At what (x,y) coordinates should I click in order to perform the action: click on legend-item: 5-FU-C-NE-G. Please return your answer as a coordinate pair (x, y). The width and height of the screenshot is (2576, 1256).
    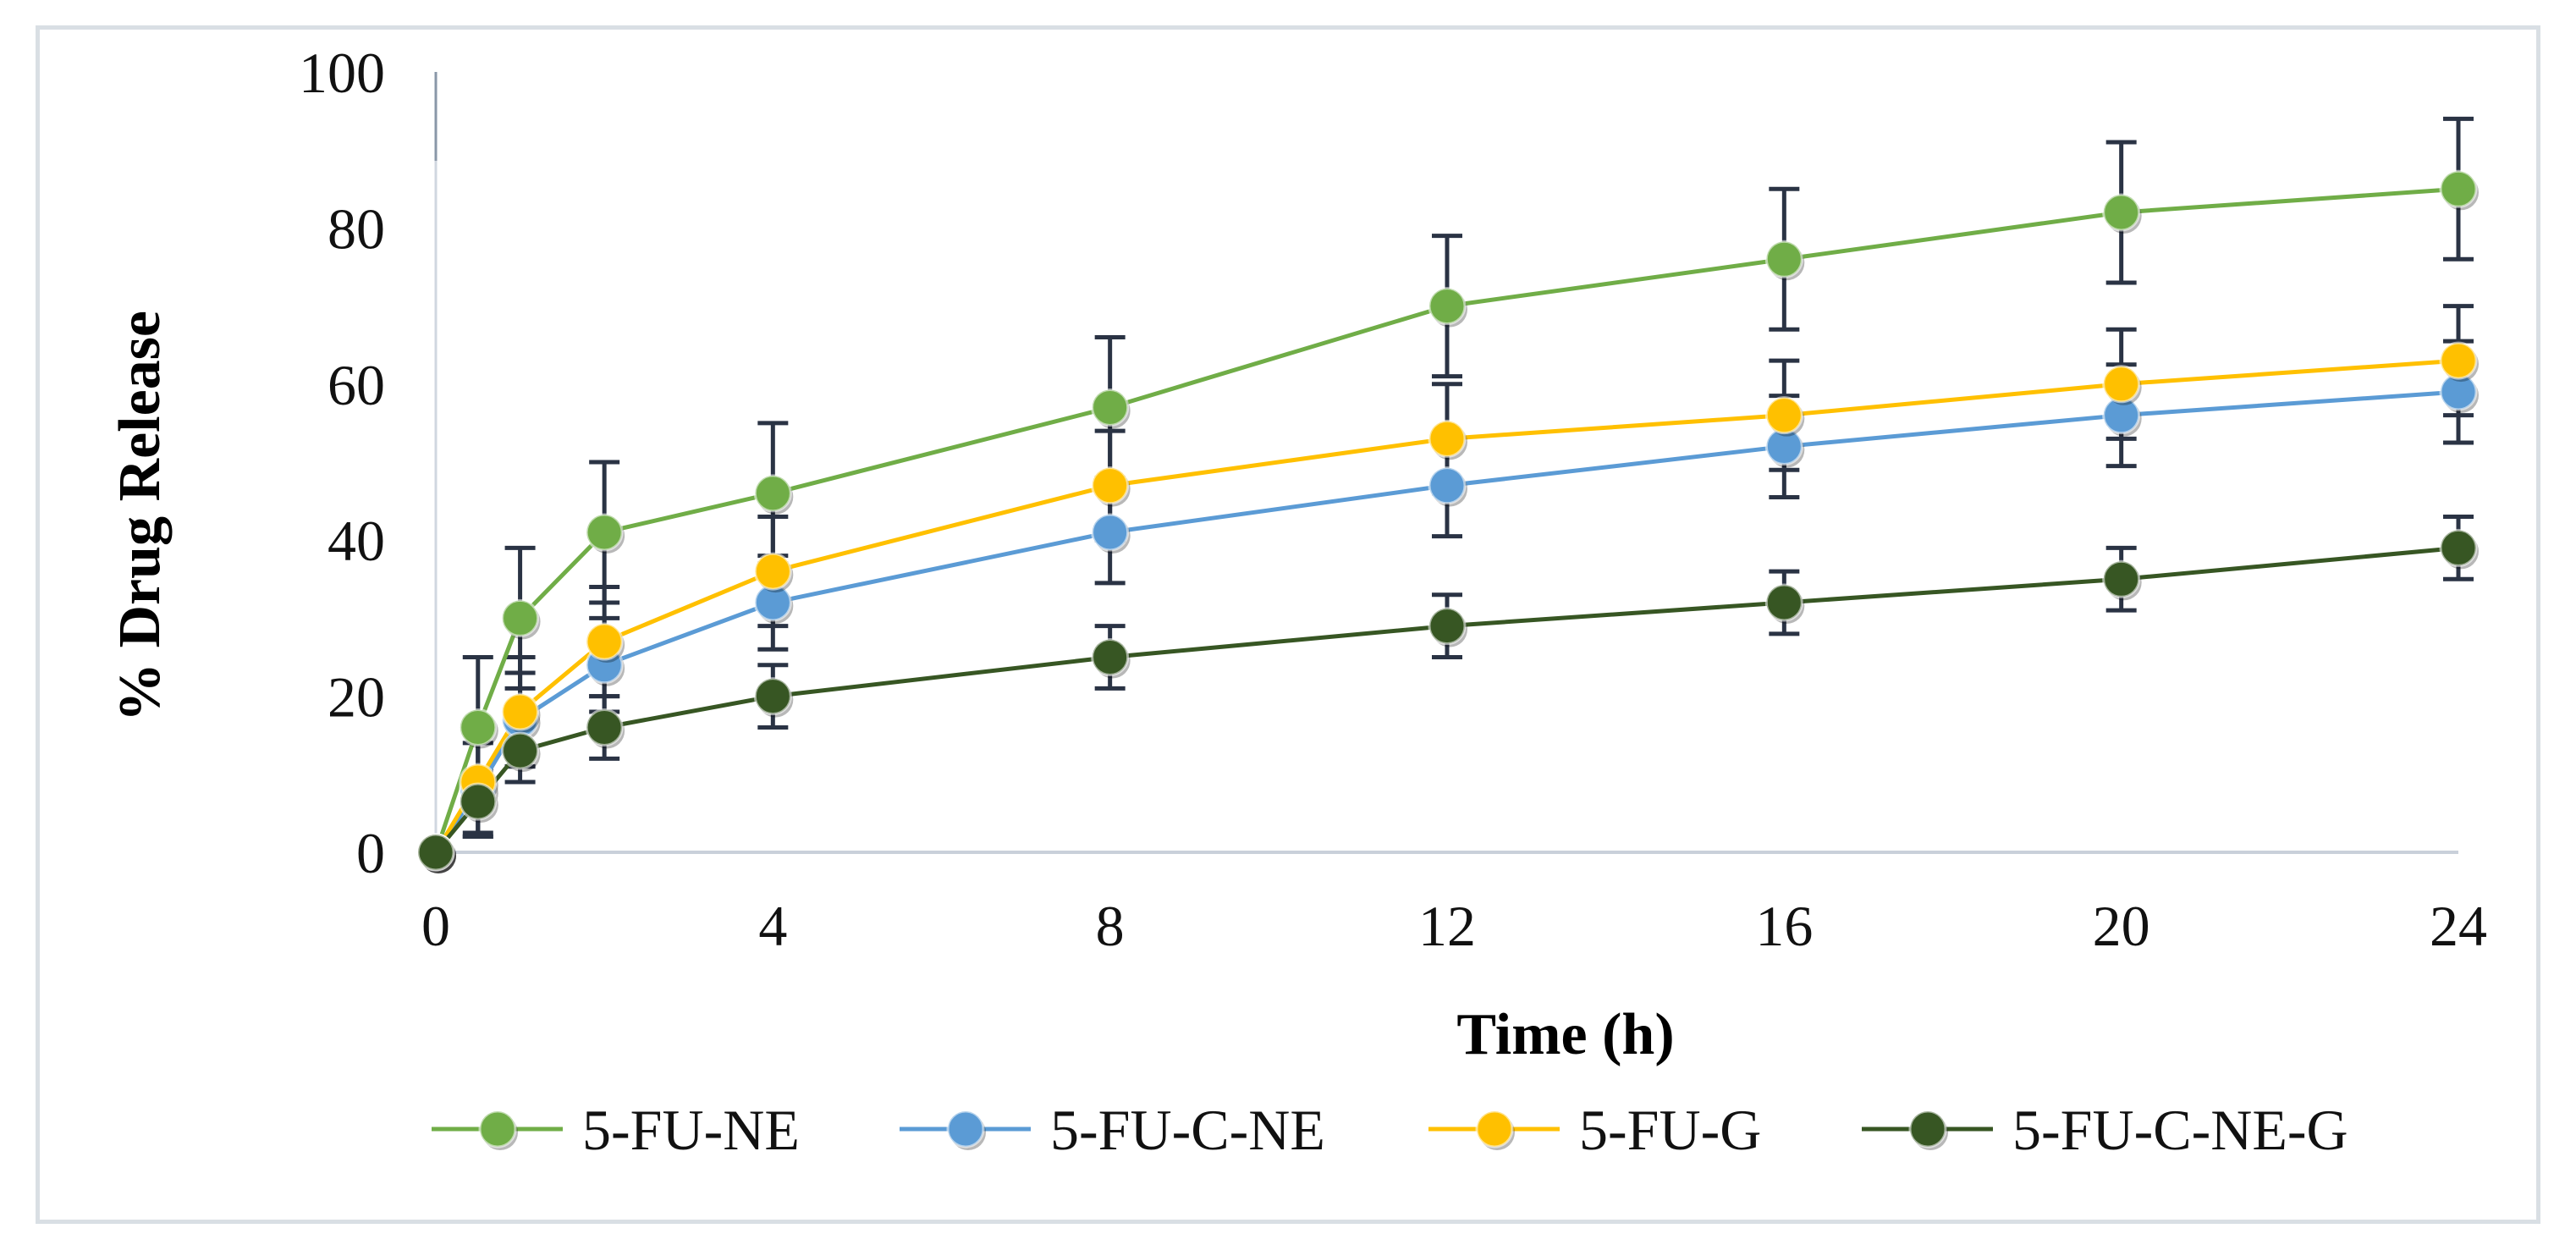
    Looking at the image, I should click on (2105, 1130).